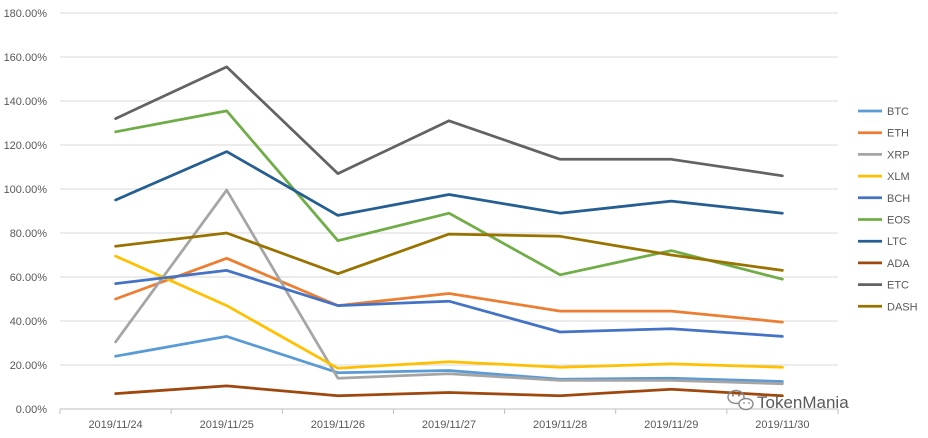 The width and height of the screenshot is (928, 438). I want to click on legend-label: ADA, so click(898, 264).